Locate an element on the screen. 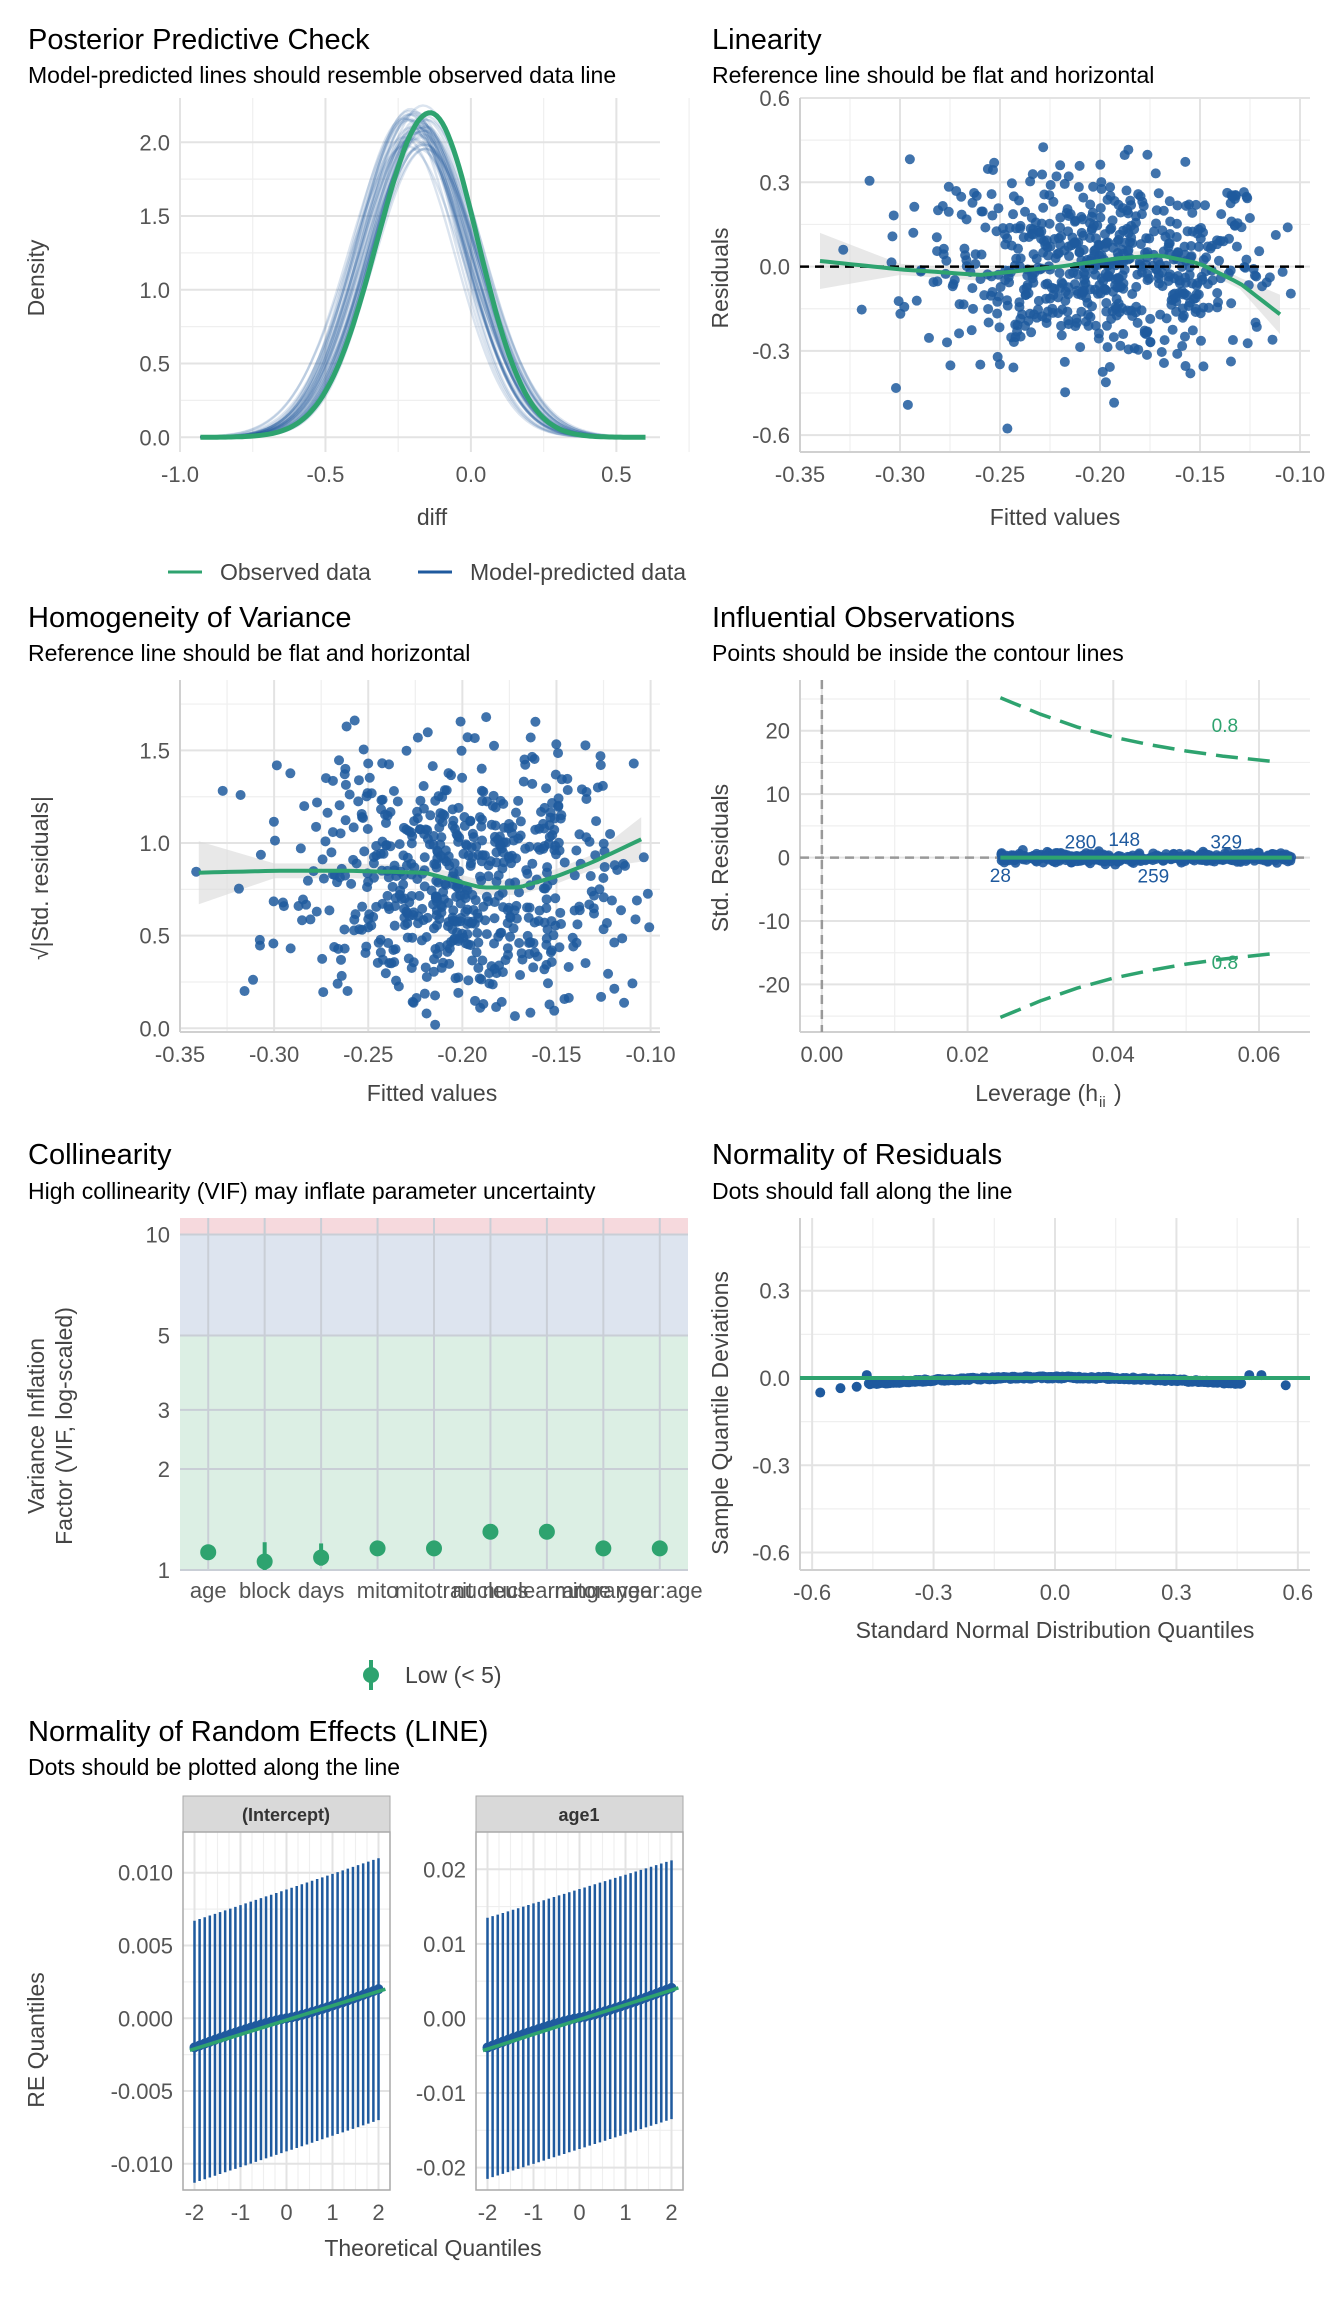  qq-point is located at coordinates (1241, 1383).